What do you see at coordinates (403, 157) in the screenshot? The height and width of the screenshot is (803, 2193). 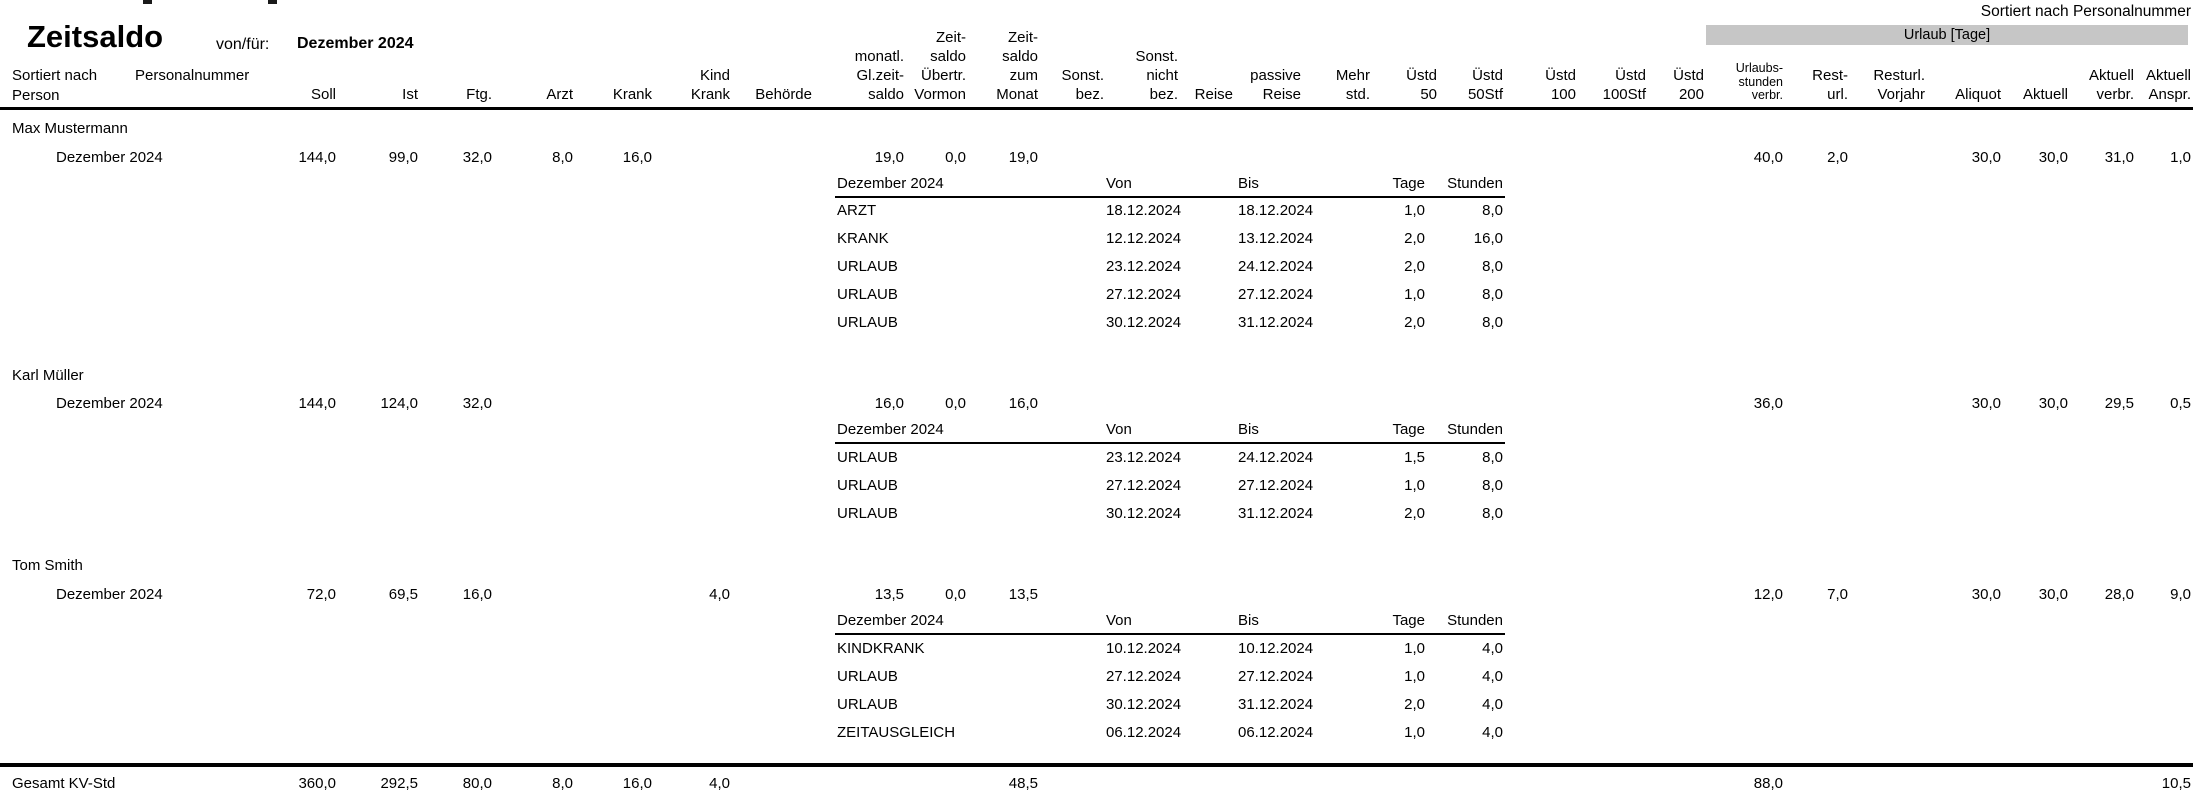 I see `cell-ist: 99,0` at bounding box center [403, 157].